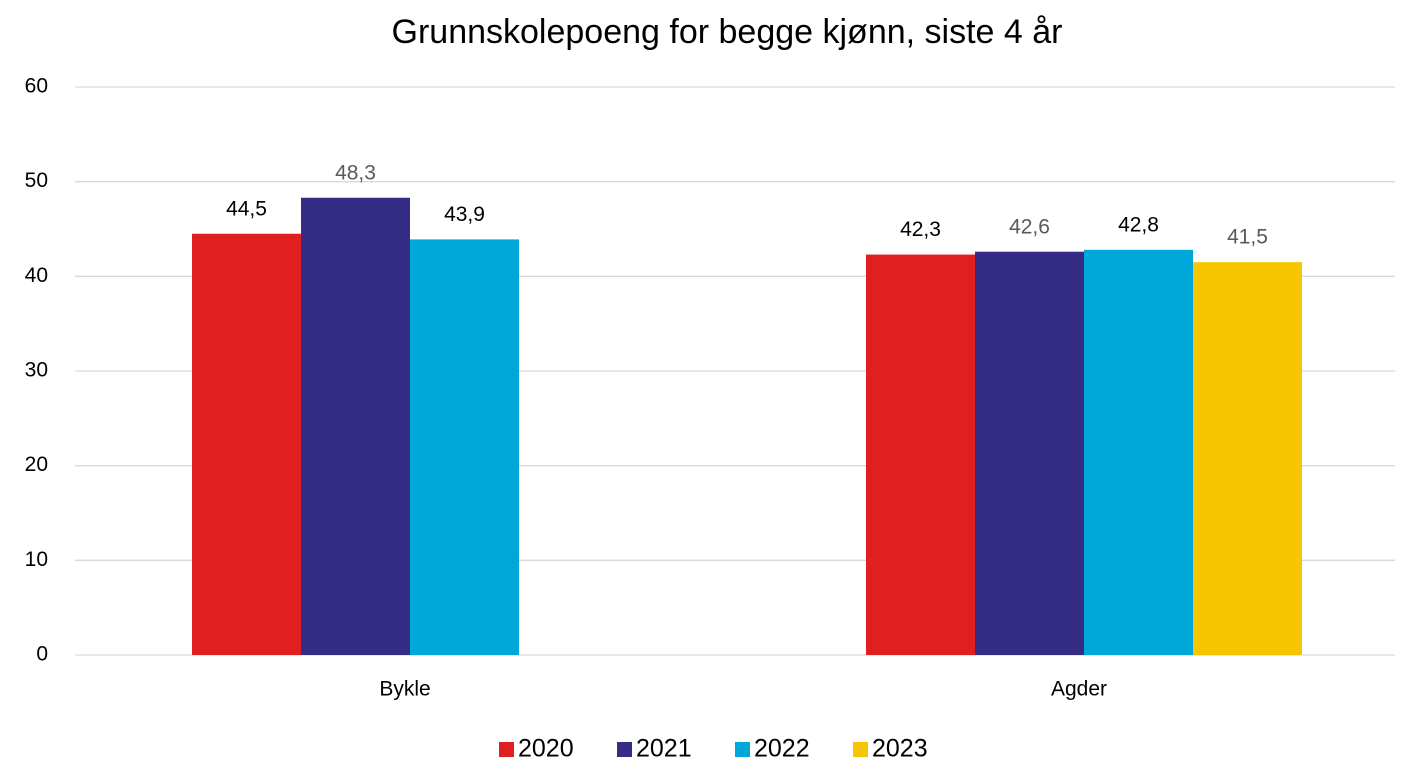 The width and height of the screenshot is (1407, 763). What do you see at coordinates (920, 229) in the screenshot?
I see `data-label: 42,3` at bounding box center [920, 229].